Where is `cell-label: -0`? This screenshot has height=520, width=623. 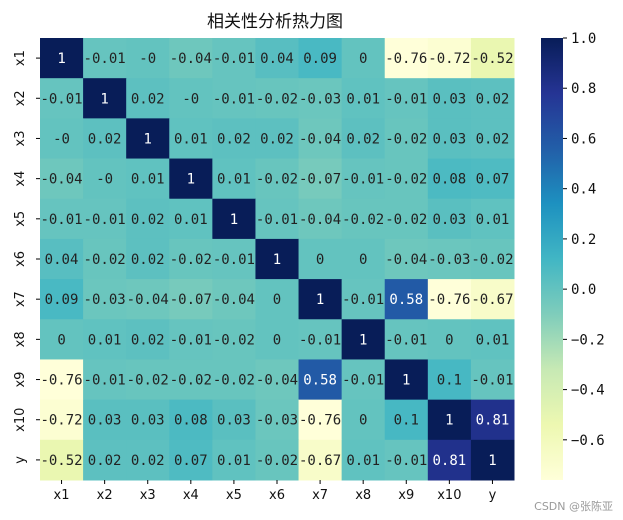 cell-label: -0 is located at coordinates (147, 59).